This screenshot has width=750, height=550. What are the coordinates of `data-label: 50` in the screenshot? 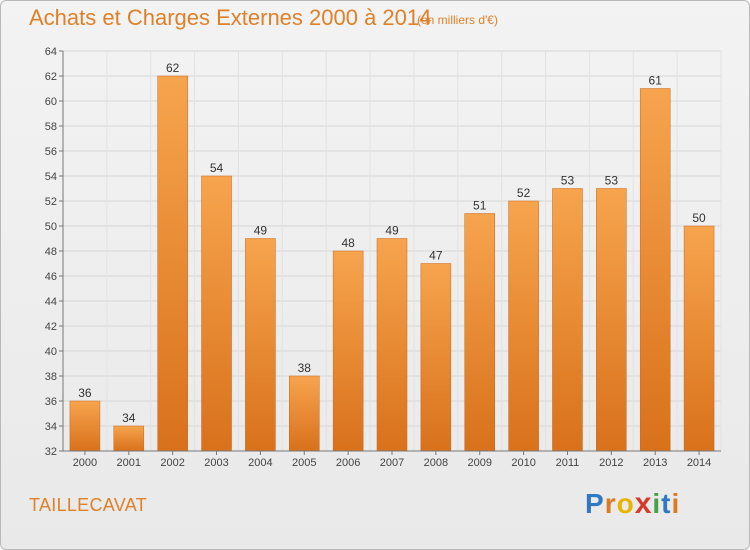 It's located at (699, 218).